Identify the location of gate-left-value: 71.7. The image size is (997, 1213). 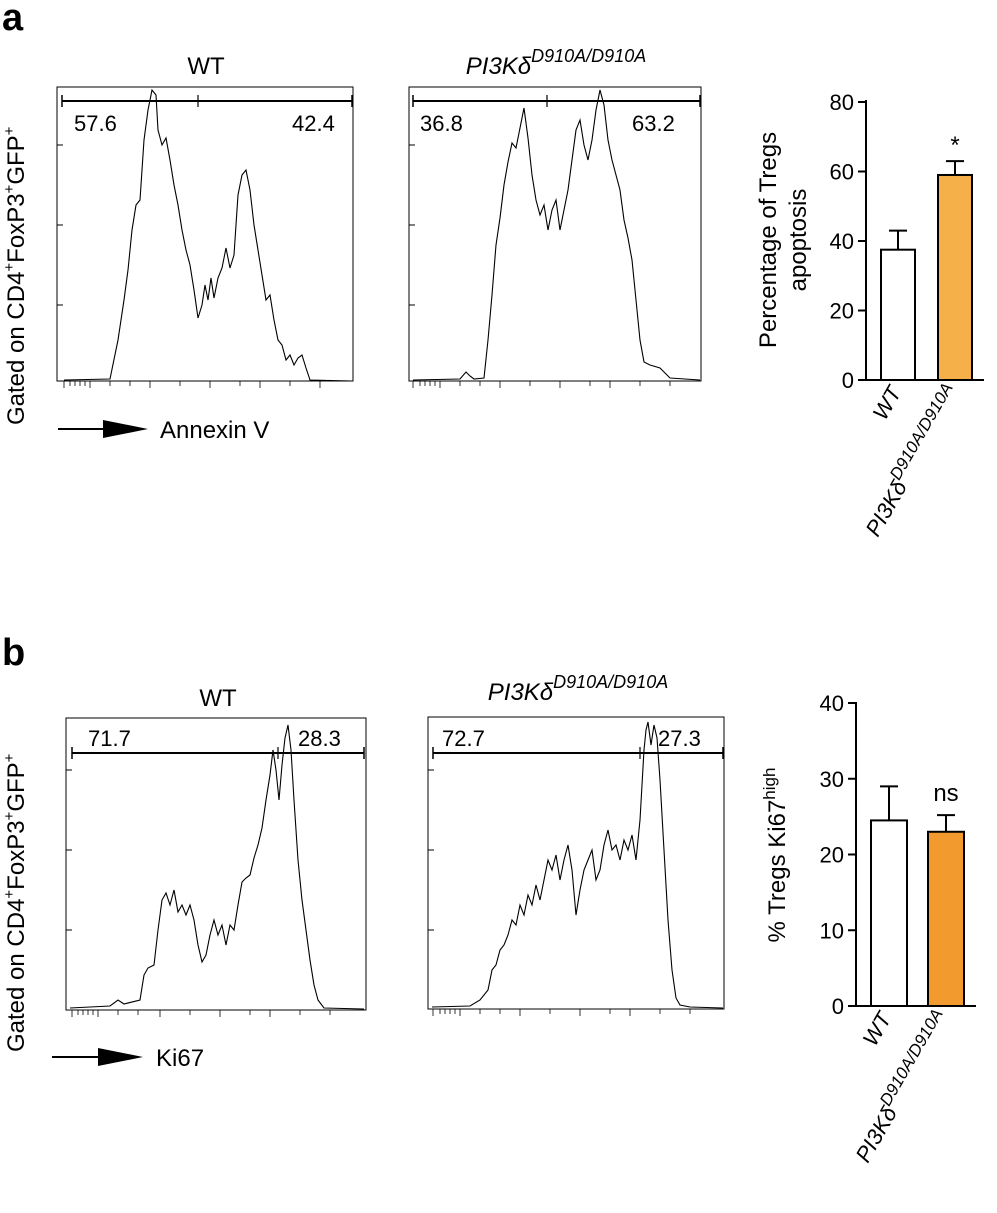
(109, 738).